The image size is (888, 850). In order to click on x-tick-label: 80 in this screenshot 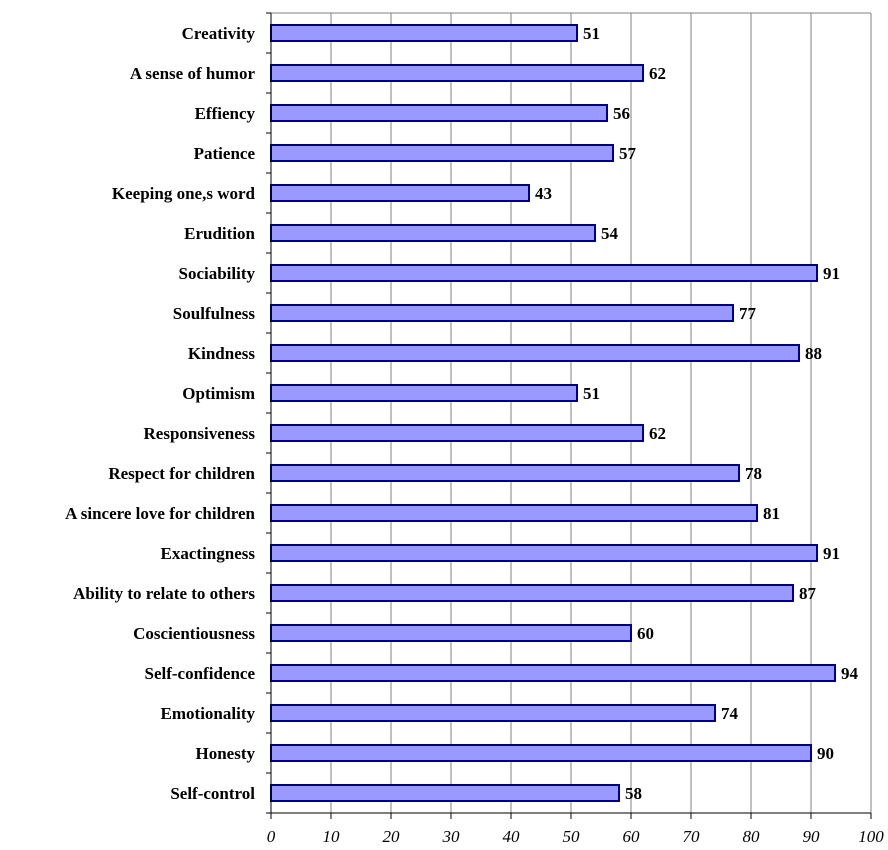, I will do `click(752, 836)`.